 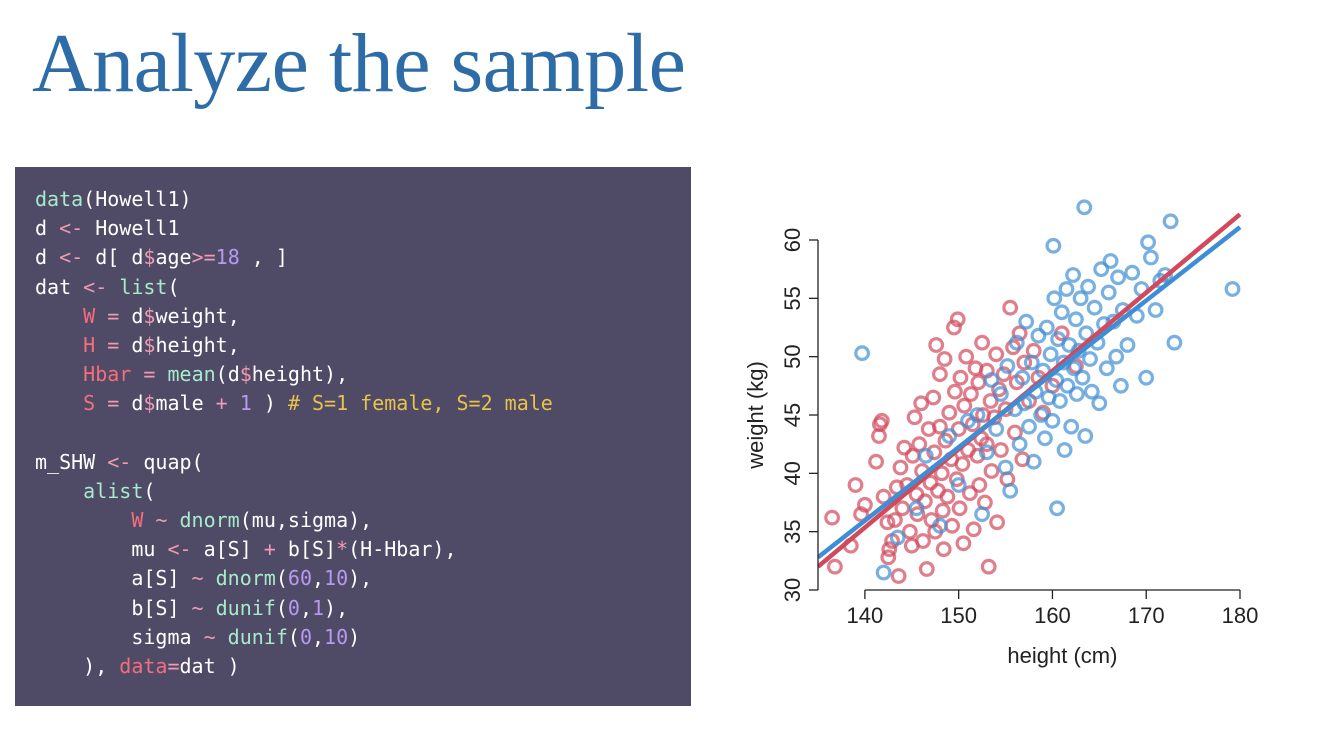 I want to click on code-line: m_SHW <- quap(, so click(x=363, y=462).